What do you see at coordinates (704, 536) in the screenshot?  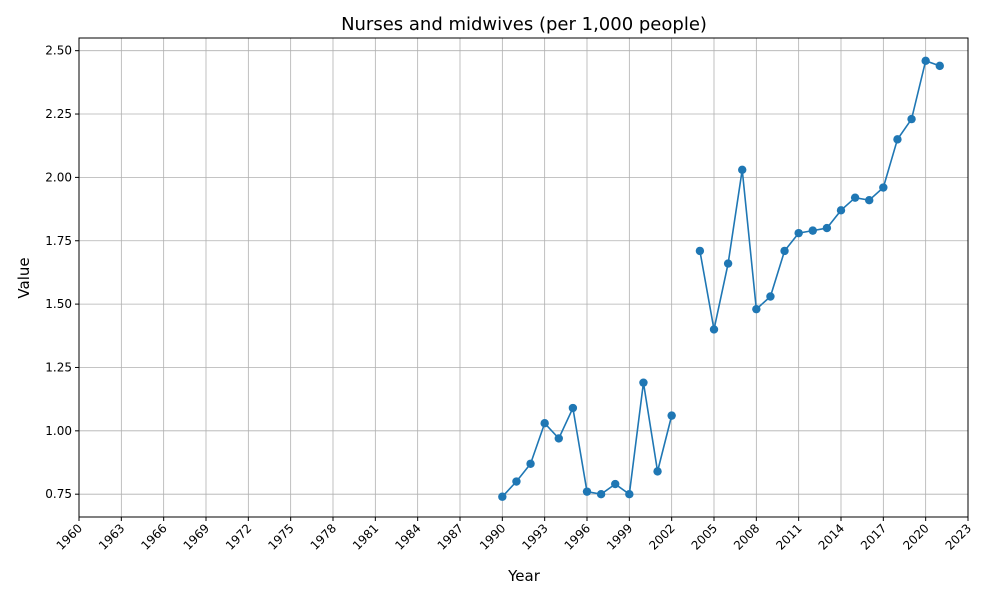 I see `x-tick-label: 2005` at bounding box center [704, 536].